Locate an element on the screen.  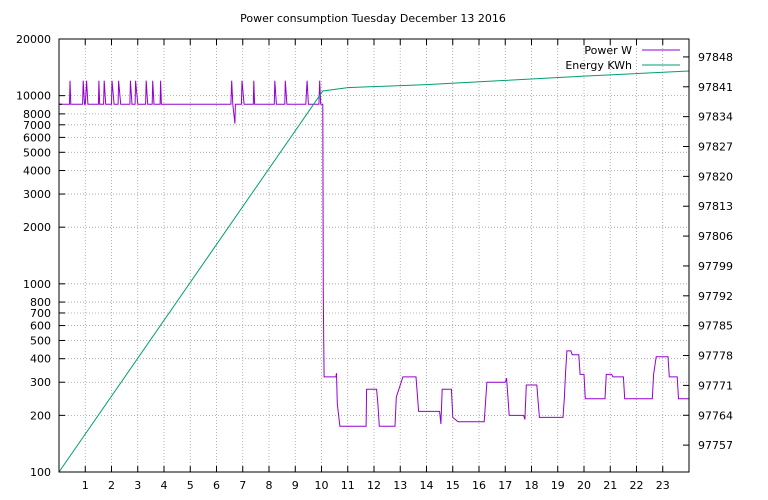
left-tick-label: 500 is located at coordinates (40, 340).